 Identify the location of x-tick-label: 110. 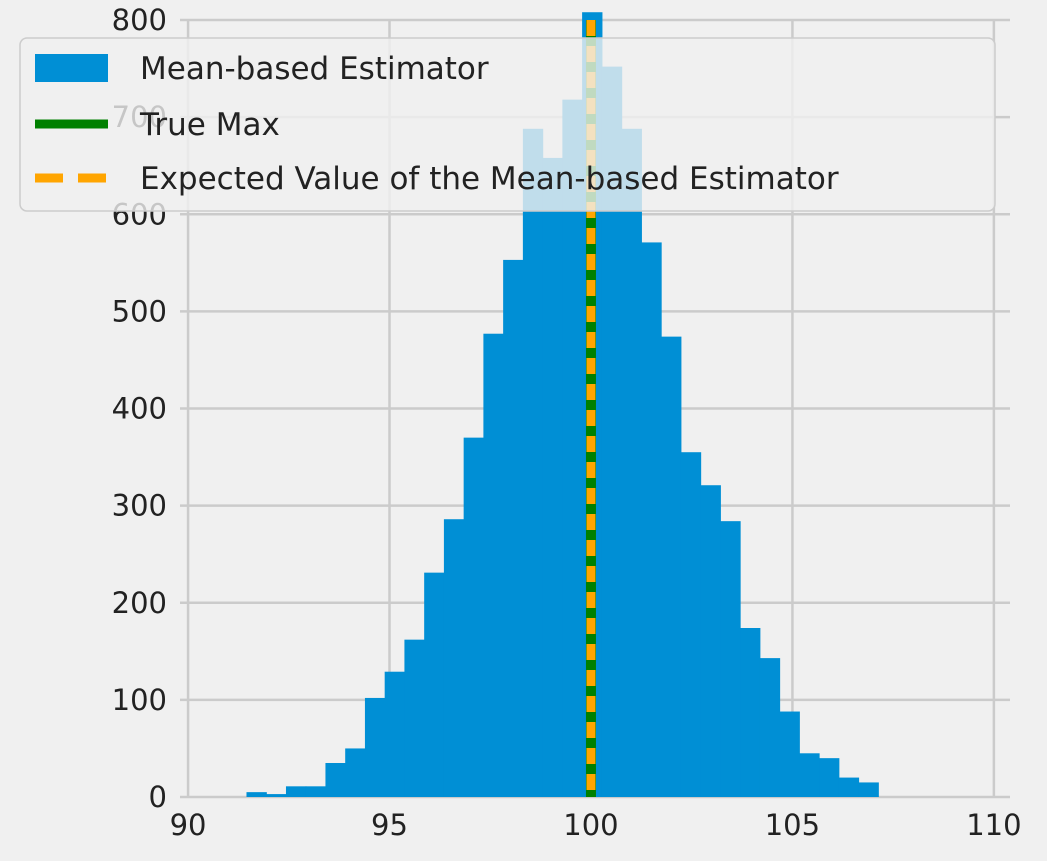
(993, 825).